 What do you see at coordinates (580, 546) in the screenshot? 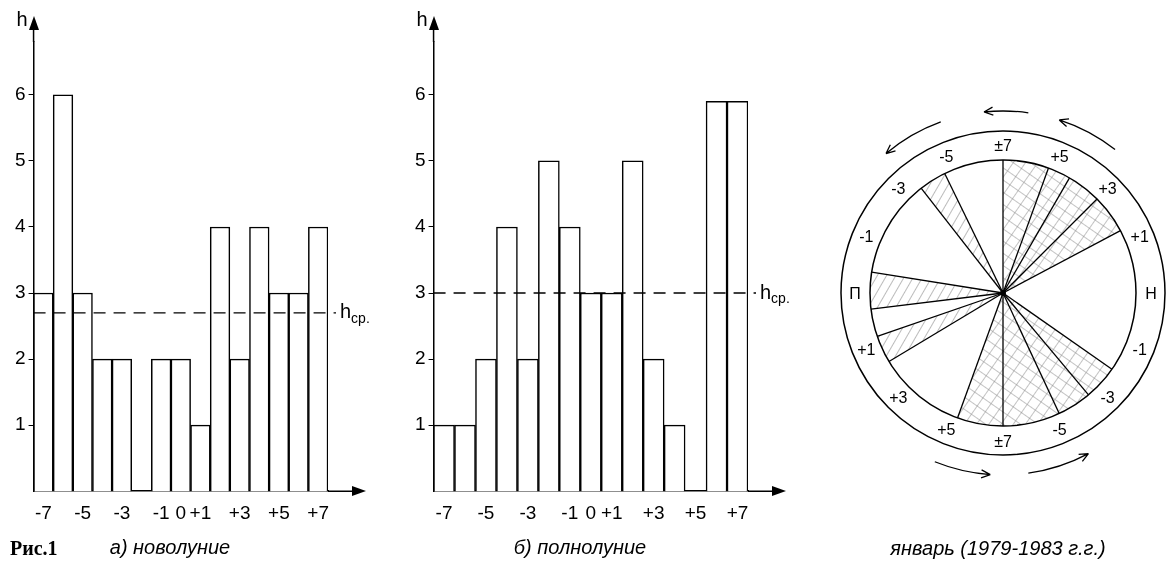
I see `text: б) полнолуние` at bounding box center [580, 546].